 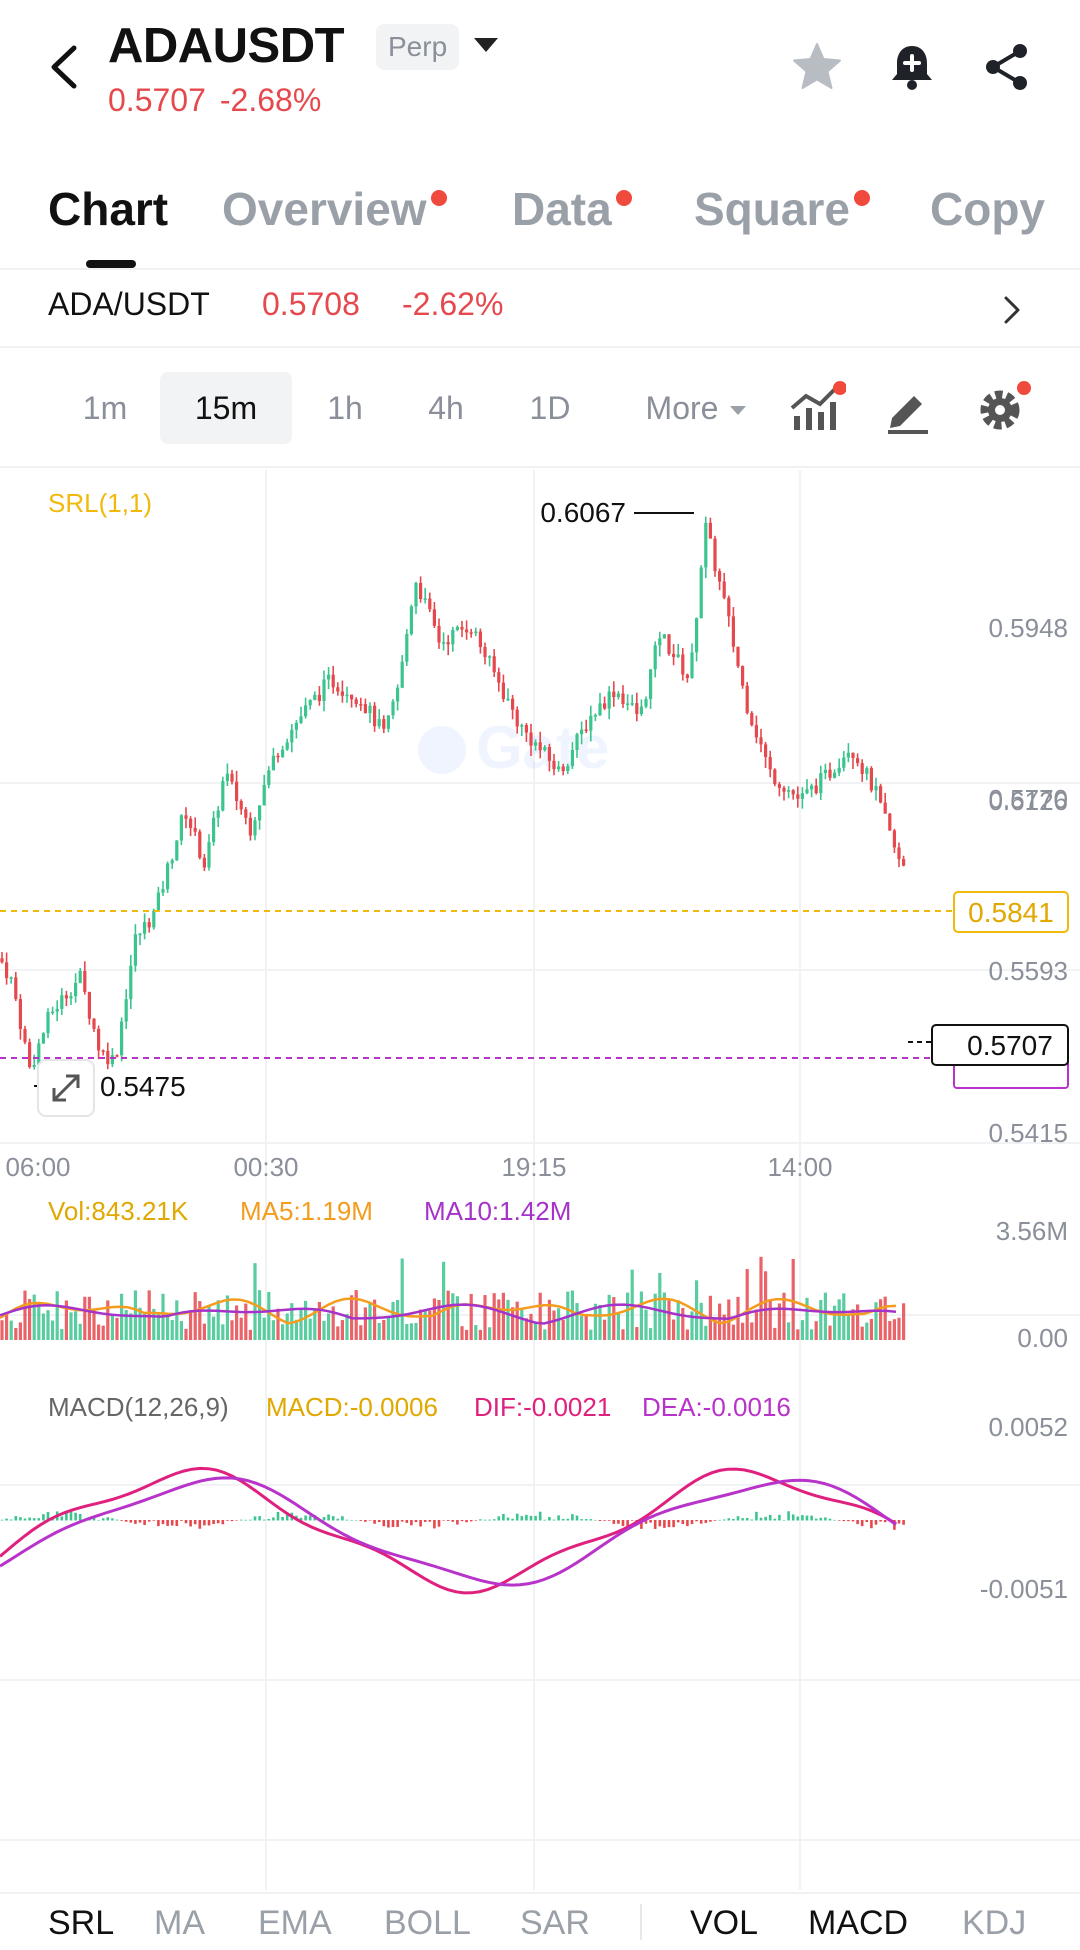 What do you see at coordinates (994, 1923) in the screenshot?
I see `indicator-kdj: KDJ` at bounding box center [994, 1923].